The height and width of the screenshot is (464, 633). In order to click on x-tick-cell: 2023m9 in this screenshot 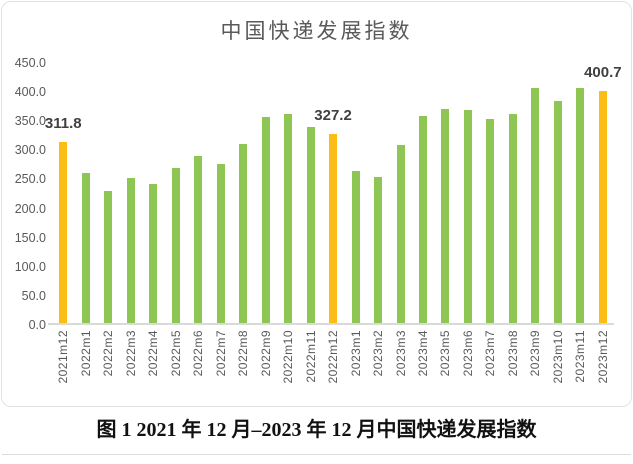, I will do `click(535, 365)`.